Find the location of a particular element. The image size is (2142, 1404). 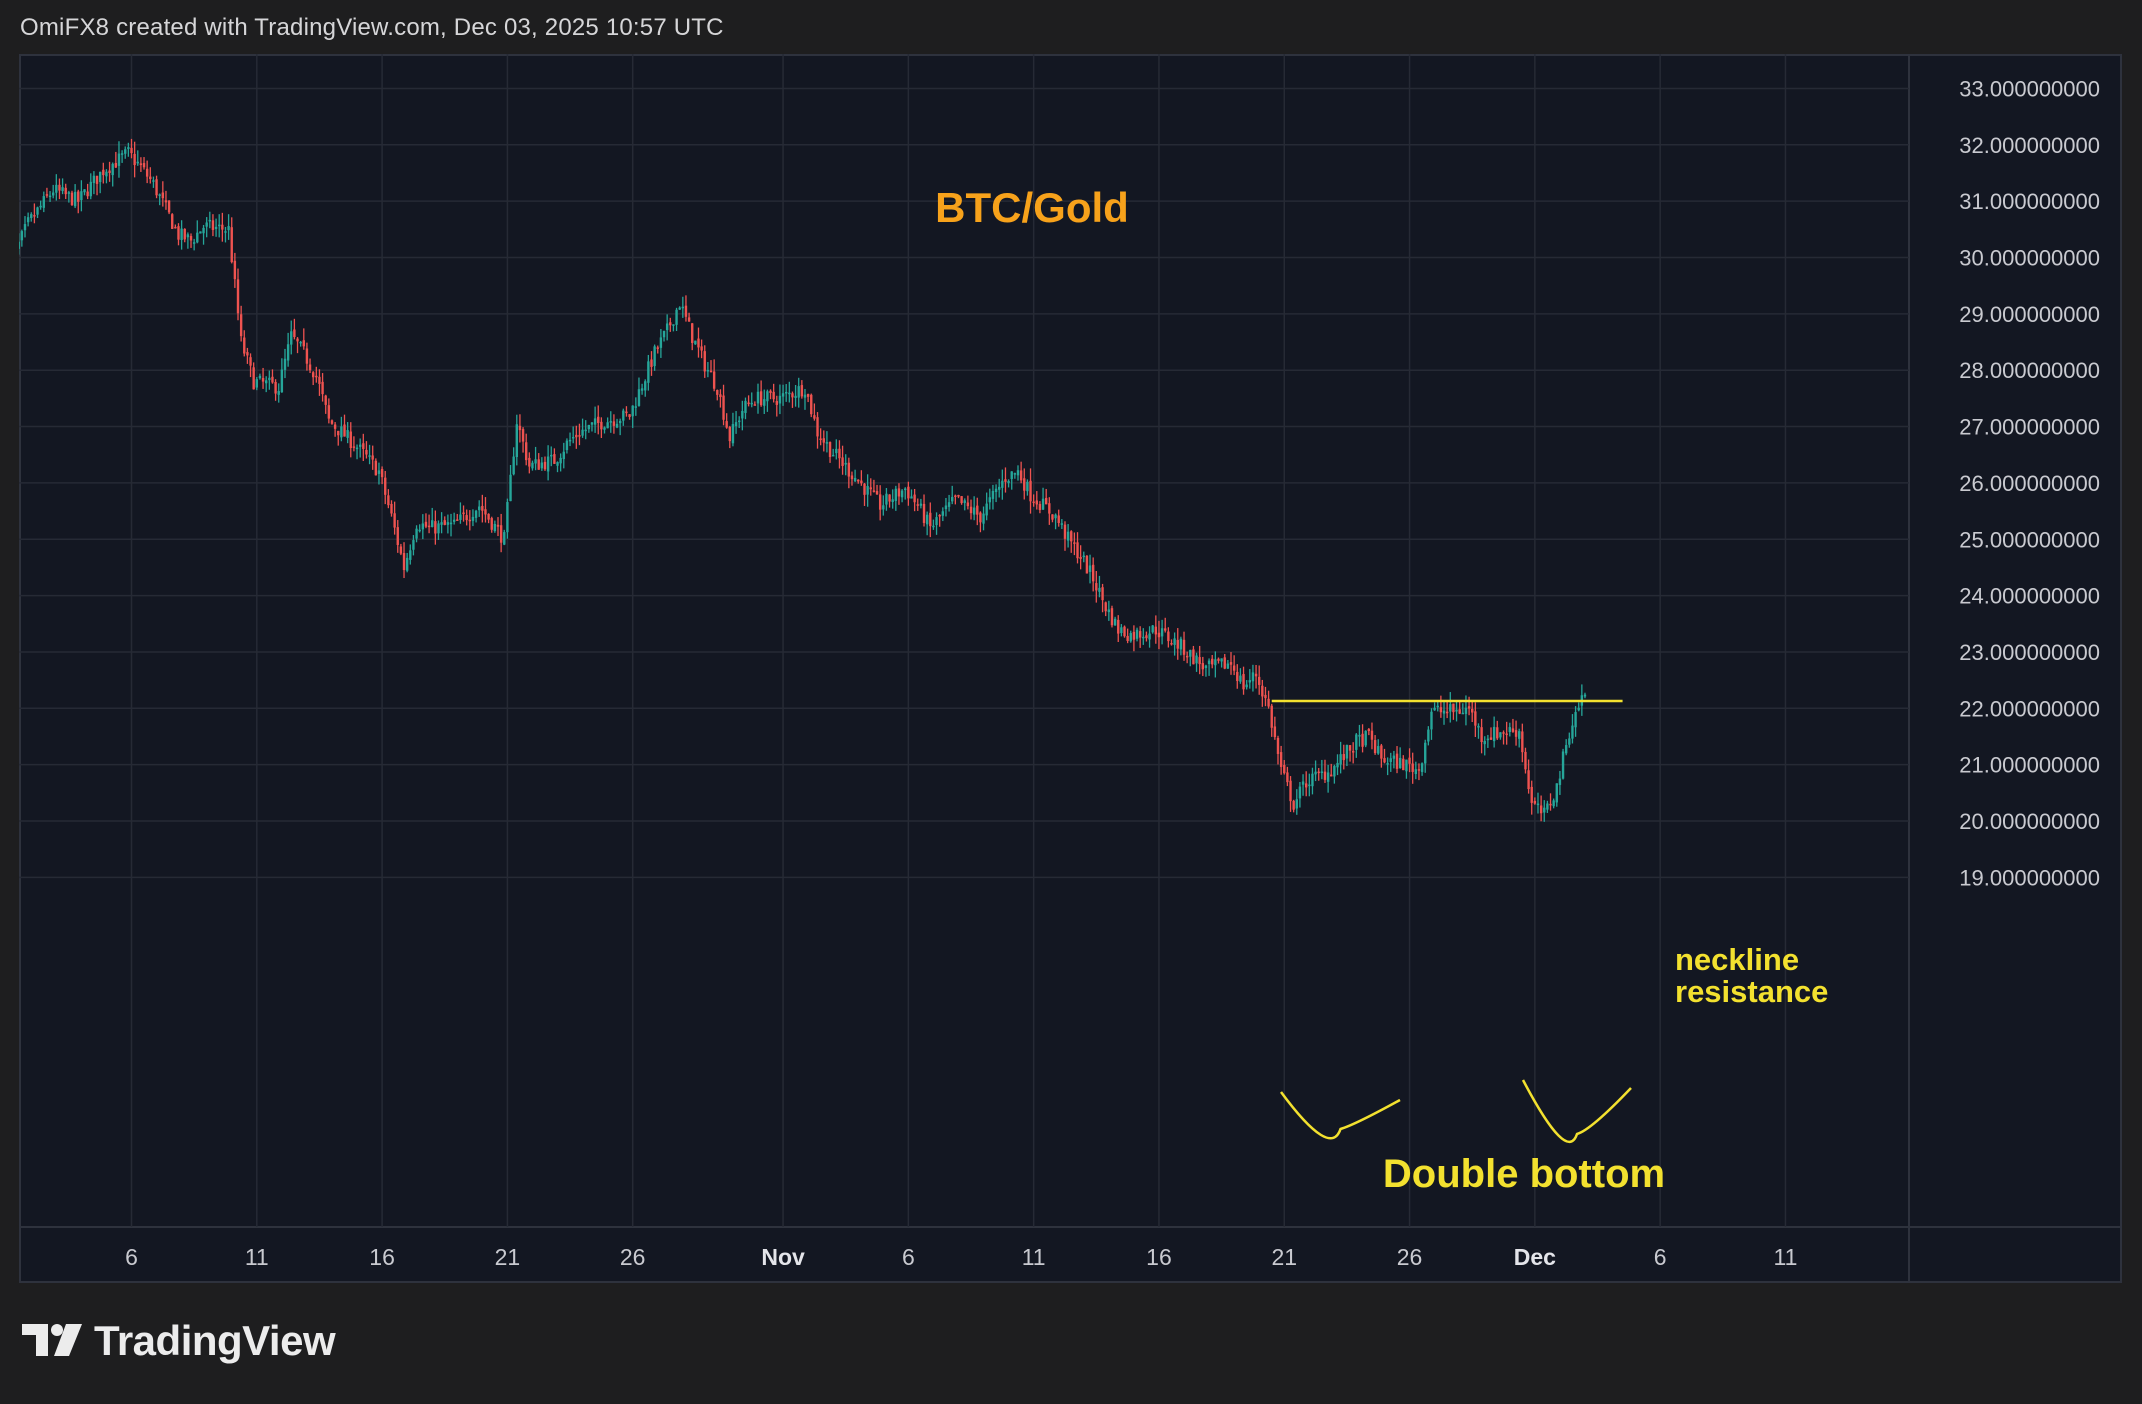

price-tick-label: 32.000000000 is located at coordinates (2029, 145).